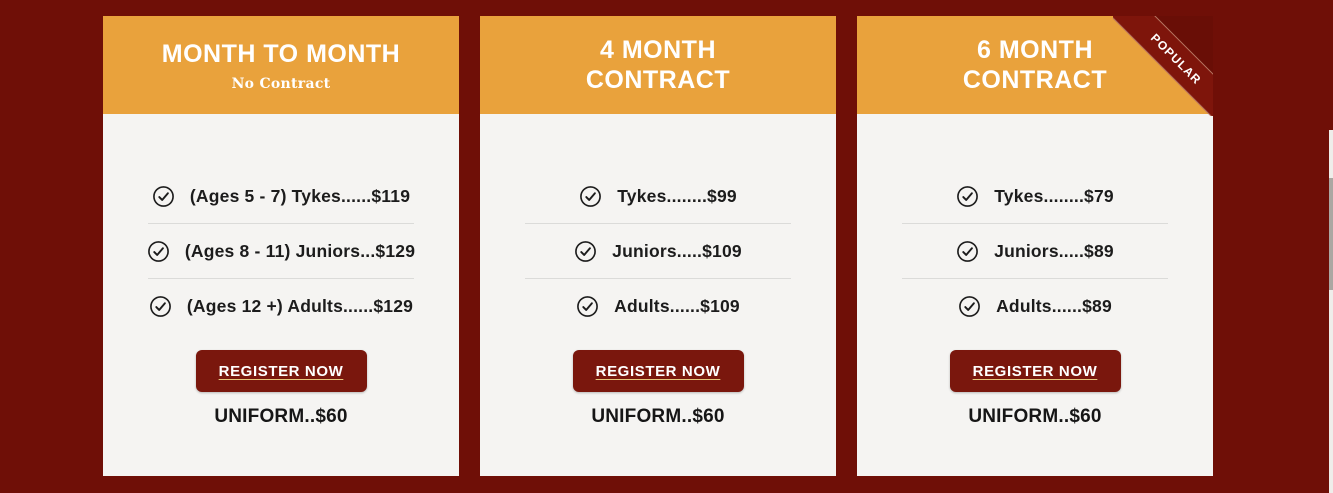  Describe the element at coordinates (677, 195) in the screenshot. I see `list-item-label: Tykes........$99` at that location.